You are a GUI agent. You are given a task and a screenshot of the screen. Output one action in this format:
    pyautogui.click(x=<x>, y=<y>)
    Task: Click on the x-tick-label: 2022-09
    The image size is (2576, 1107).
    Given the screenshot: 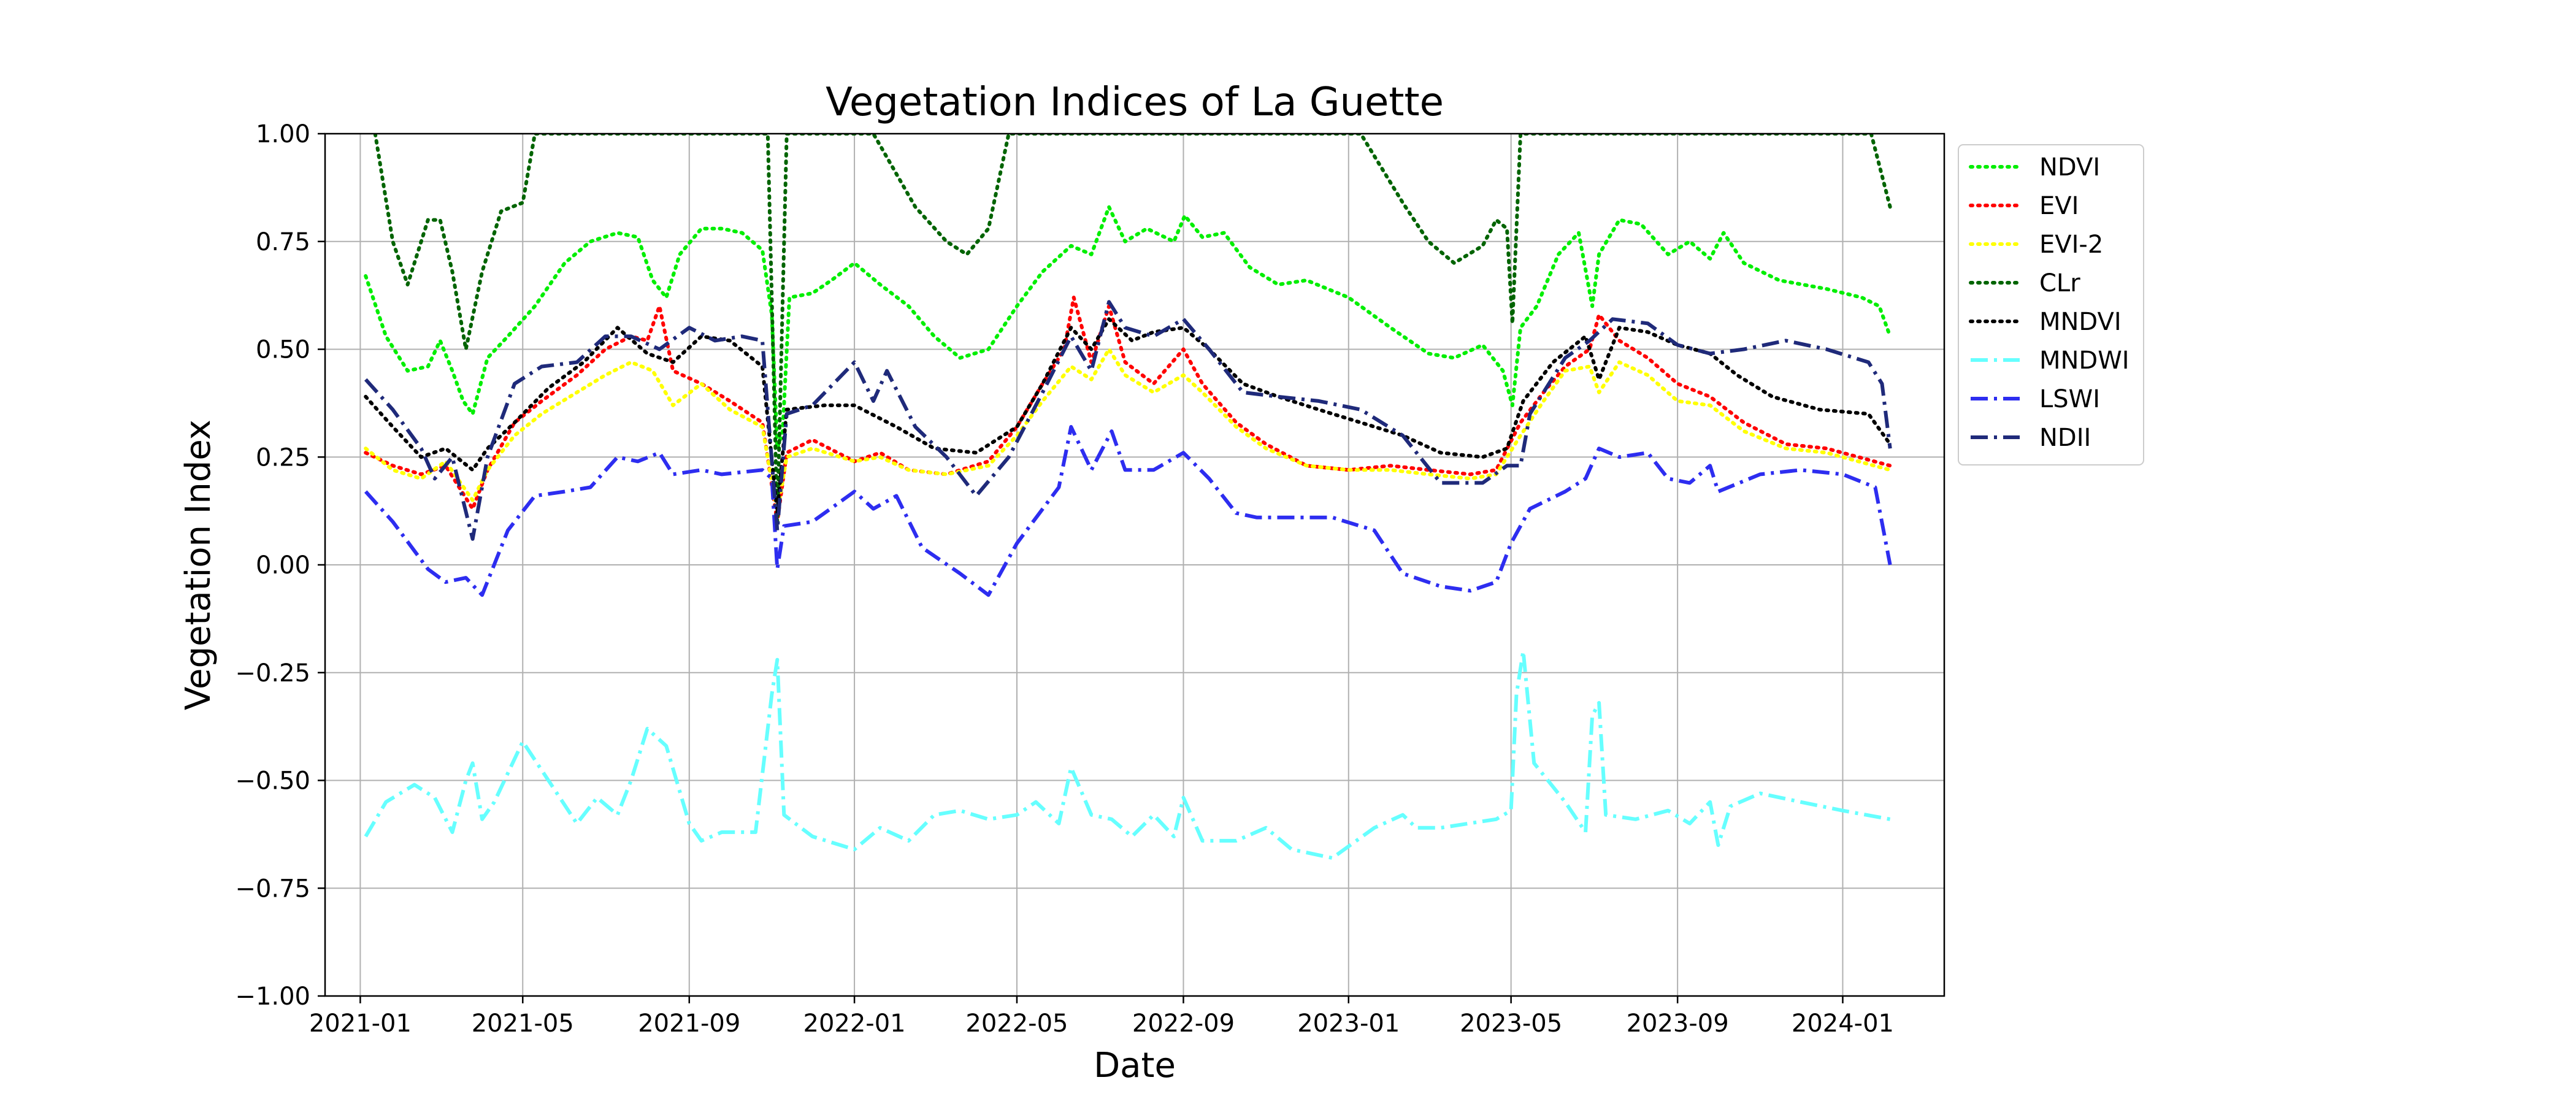 What is the action you would take?
    pyautogui.click(x=1183, y=1023)
    